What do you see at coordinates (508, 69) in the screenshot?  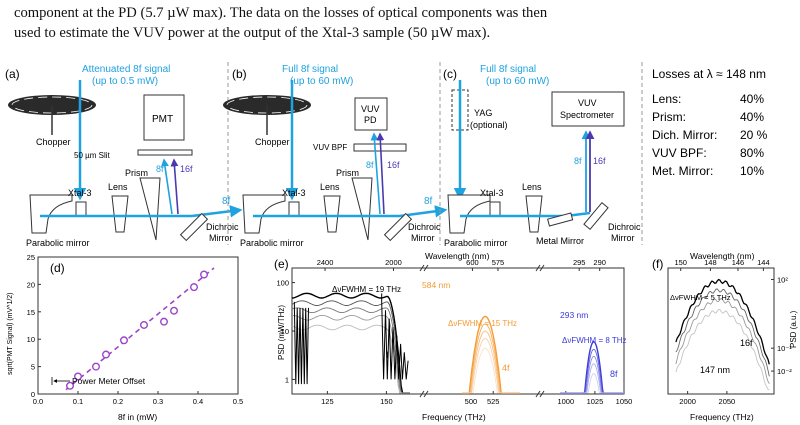 I see `panel-c-signal-line1: Full 8f signal` at bounding box center [508, 69].